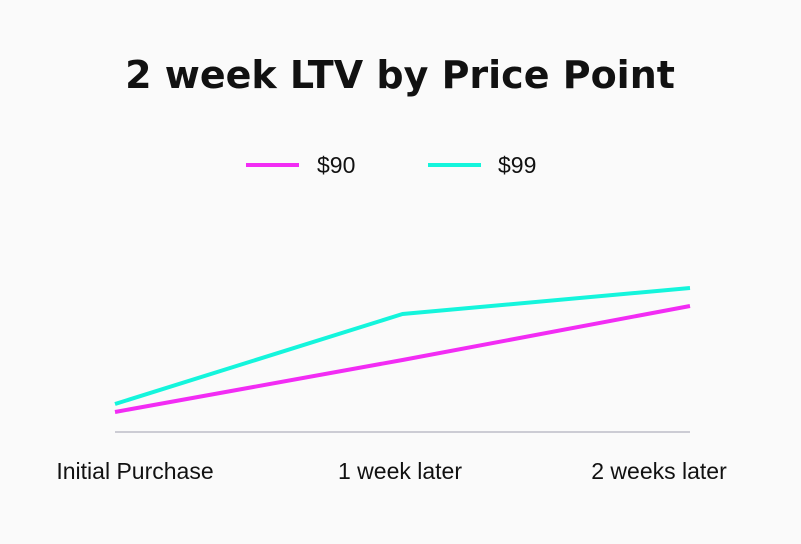  What do you see at coordinates (391, 165) in the screenshot?
I see `legend: $90 $99` at bounding box center [391, 165].